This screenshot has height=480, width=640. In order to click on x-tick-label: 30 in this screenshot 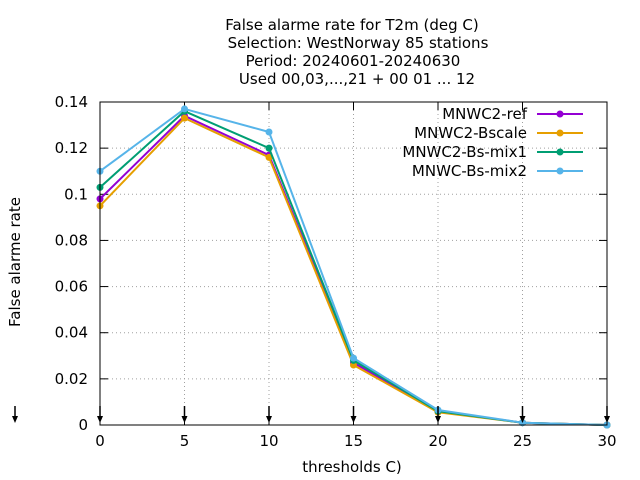, I will do `click(606, 441)`.